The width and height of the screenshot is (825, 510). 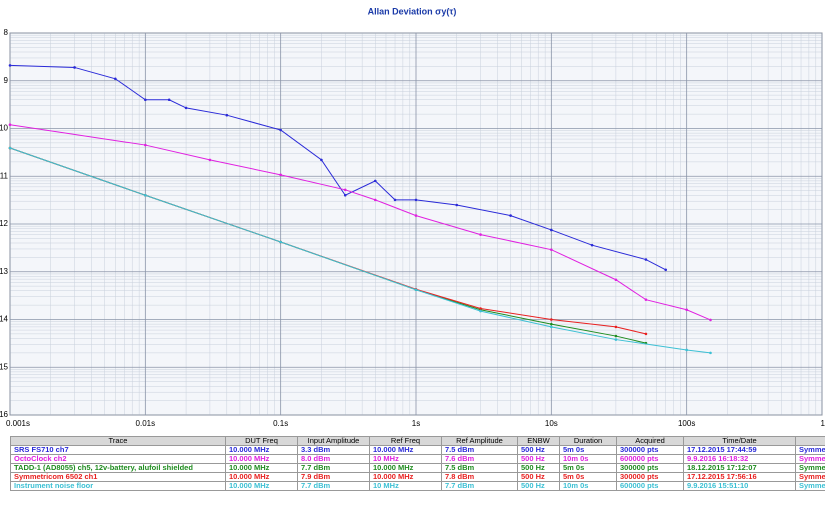 What do you see at coordinates (280, 423) in the screenshot?
I see `x-tick-label: 0.1s` at bounding box center [280, 423].